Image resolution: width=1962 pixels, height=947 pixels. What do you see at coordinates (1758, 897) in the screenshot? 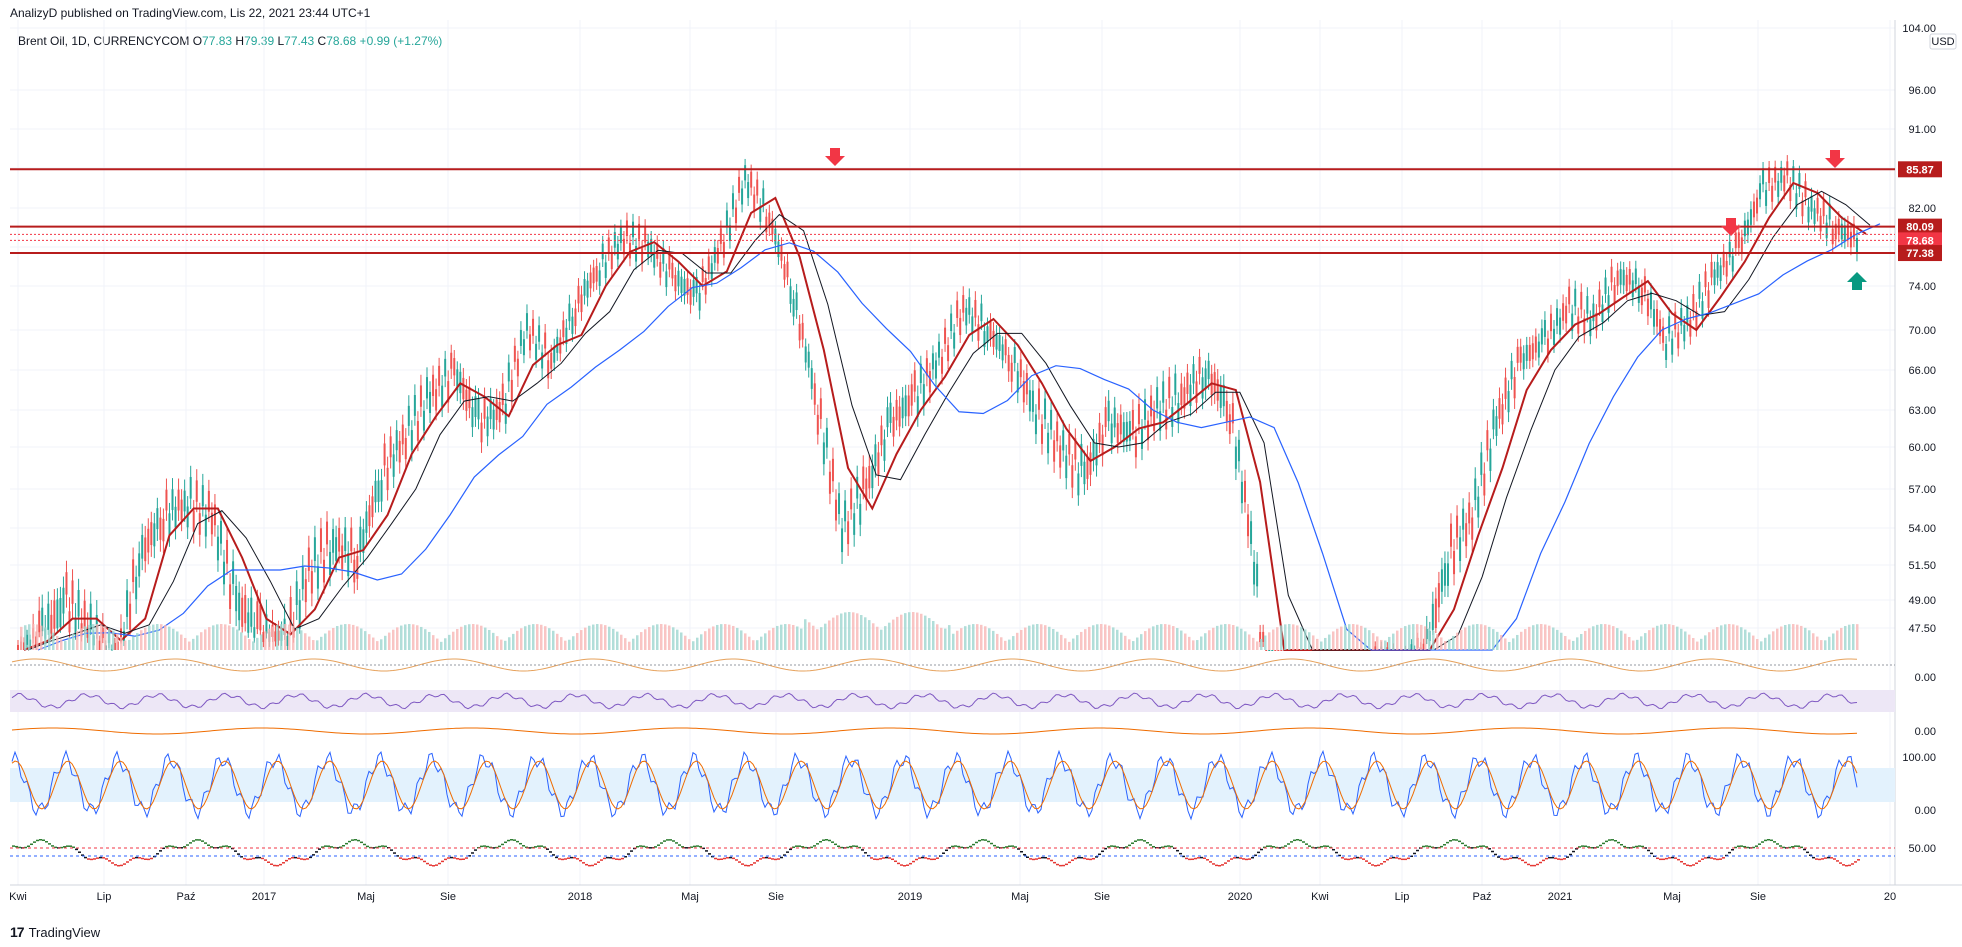
I see `time-tick-label: Sie` at bounding box center [1758, 897].